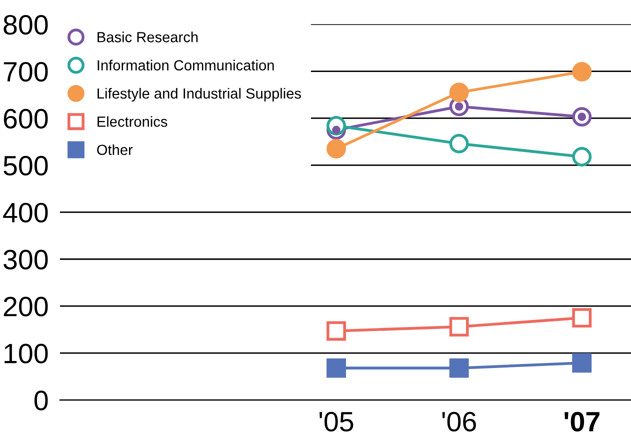 This screenshot has width=631, height=442. What do you see at coordinates (337, 422) in the screenshot?
I see `x-tick-label: '05` at bounding box center [337, 422].